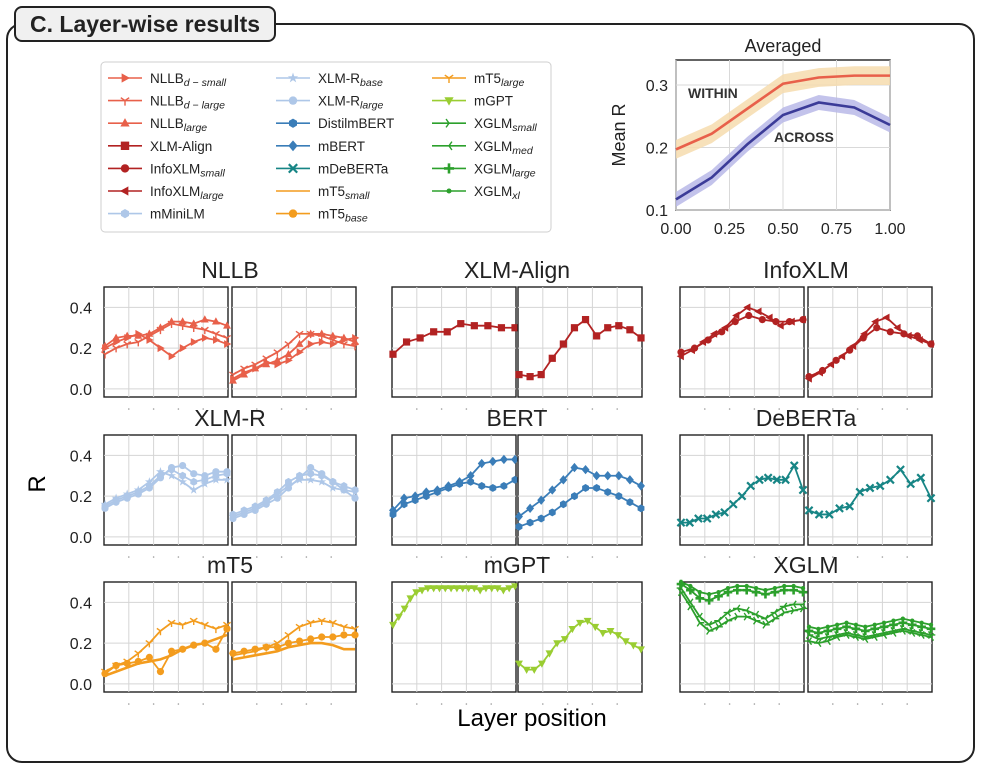 The width and height of the screenshot is (985, 769). I want to click on legend-label: mGPT, so click(493, 101).